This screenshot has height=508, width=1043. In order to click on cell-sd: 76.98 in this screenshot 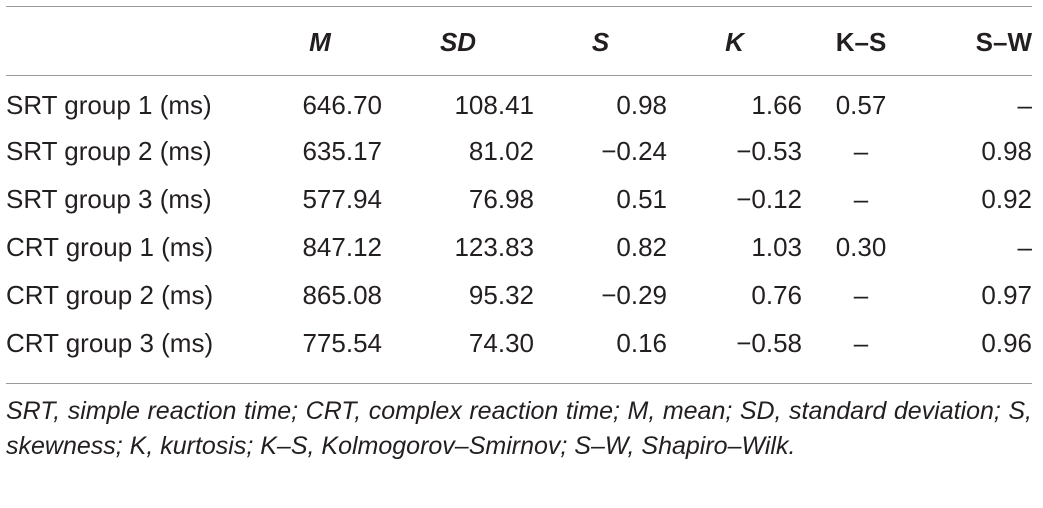, I will do `click(501, 198)`.